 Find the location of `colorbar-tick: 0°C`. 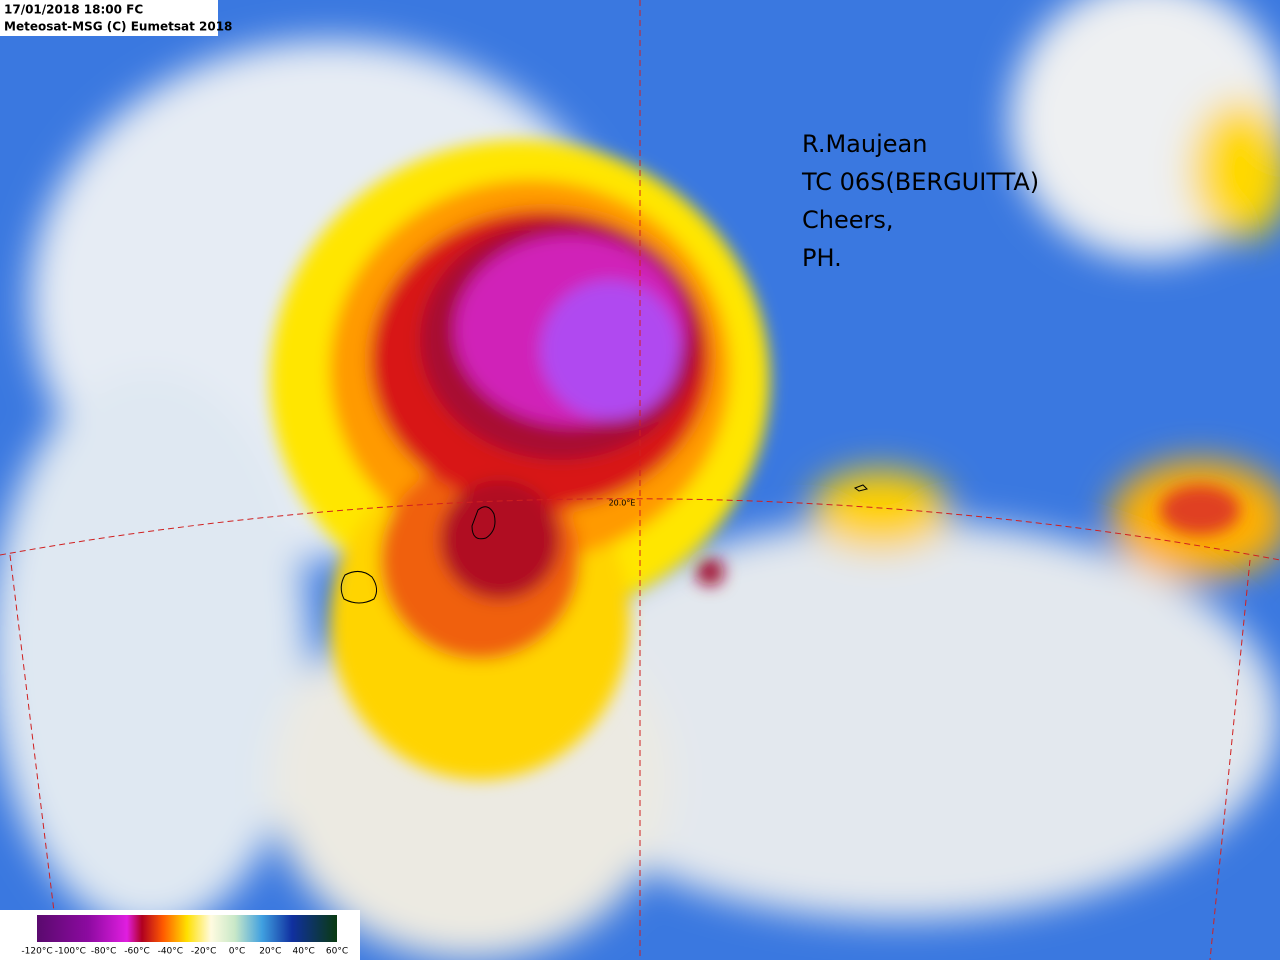

colorbar-tick: 0°C is located at coordinates (237, 952).